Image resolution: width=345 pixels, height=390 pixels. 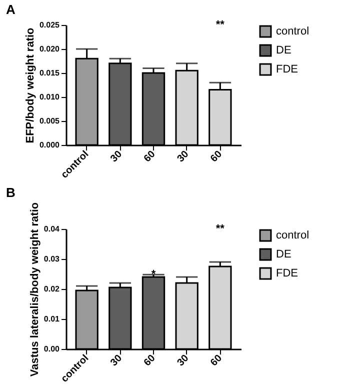 What do you see at coordinates (153, 274) in the screenshot?
I see `annotation: *` at bounding box center [153, 274].